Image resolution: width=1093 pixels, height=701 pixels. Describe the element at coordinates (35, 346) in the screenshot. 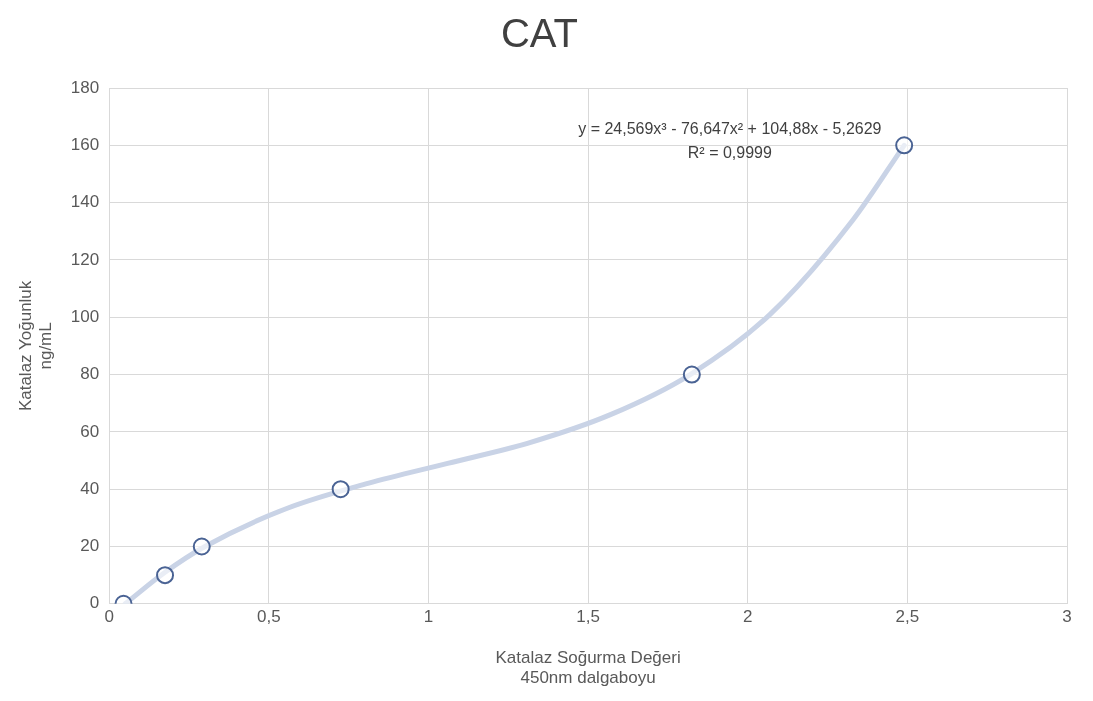

I see `y-axis-title: Katalaz Yoğunluk ng/mL` at that location.